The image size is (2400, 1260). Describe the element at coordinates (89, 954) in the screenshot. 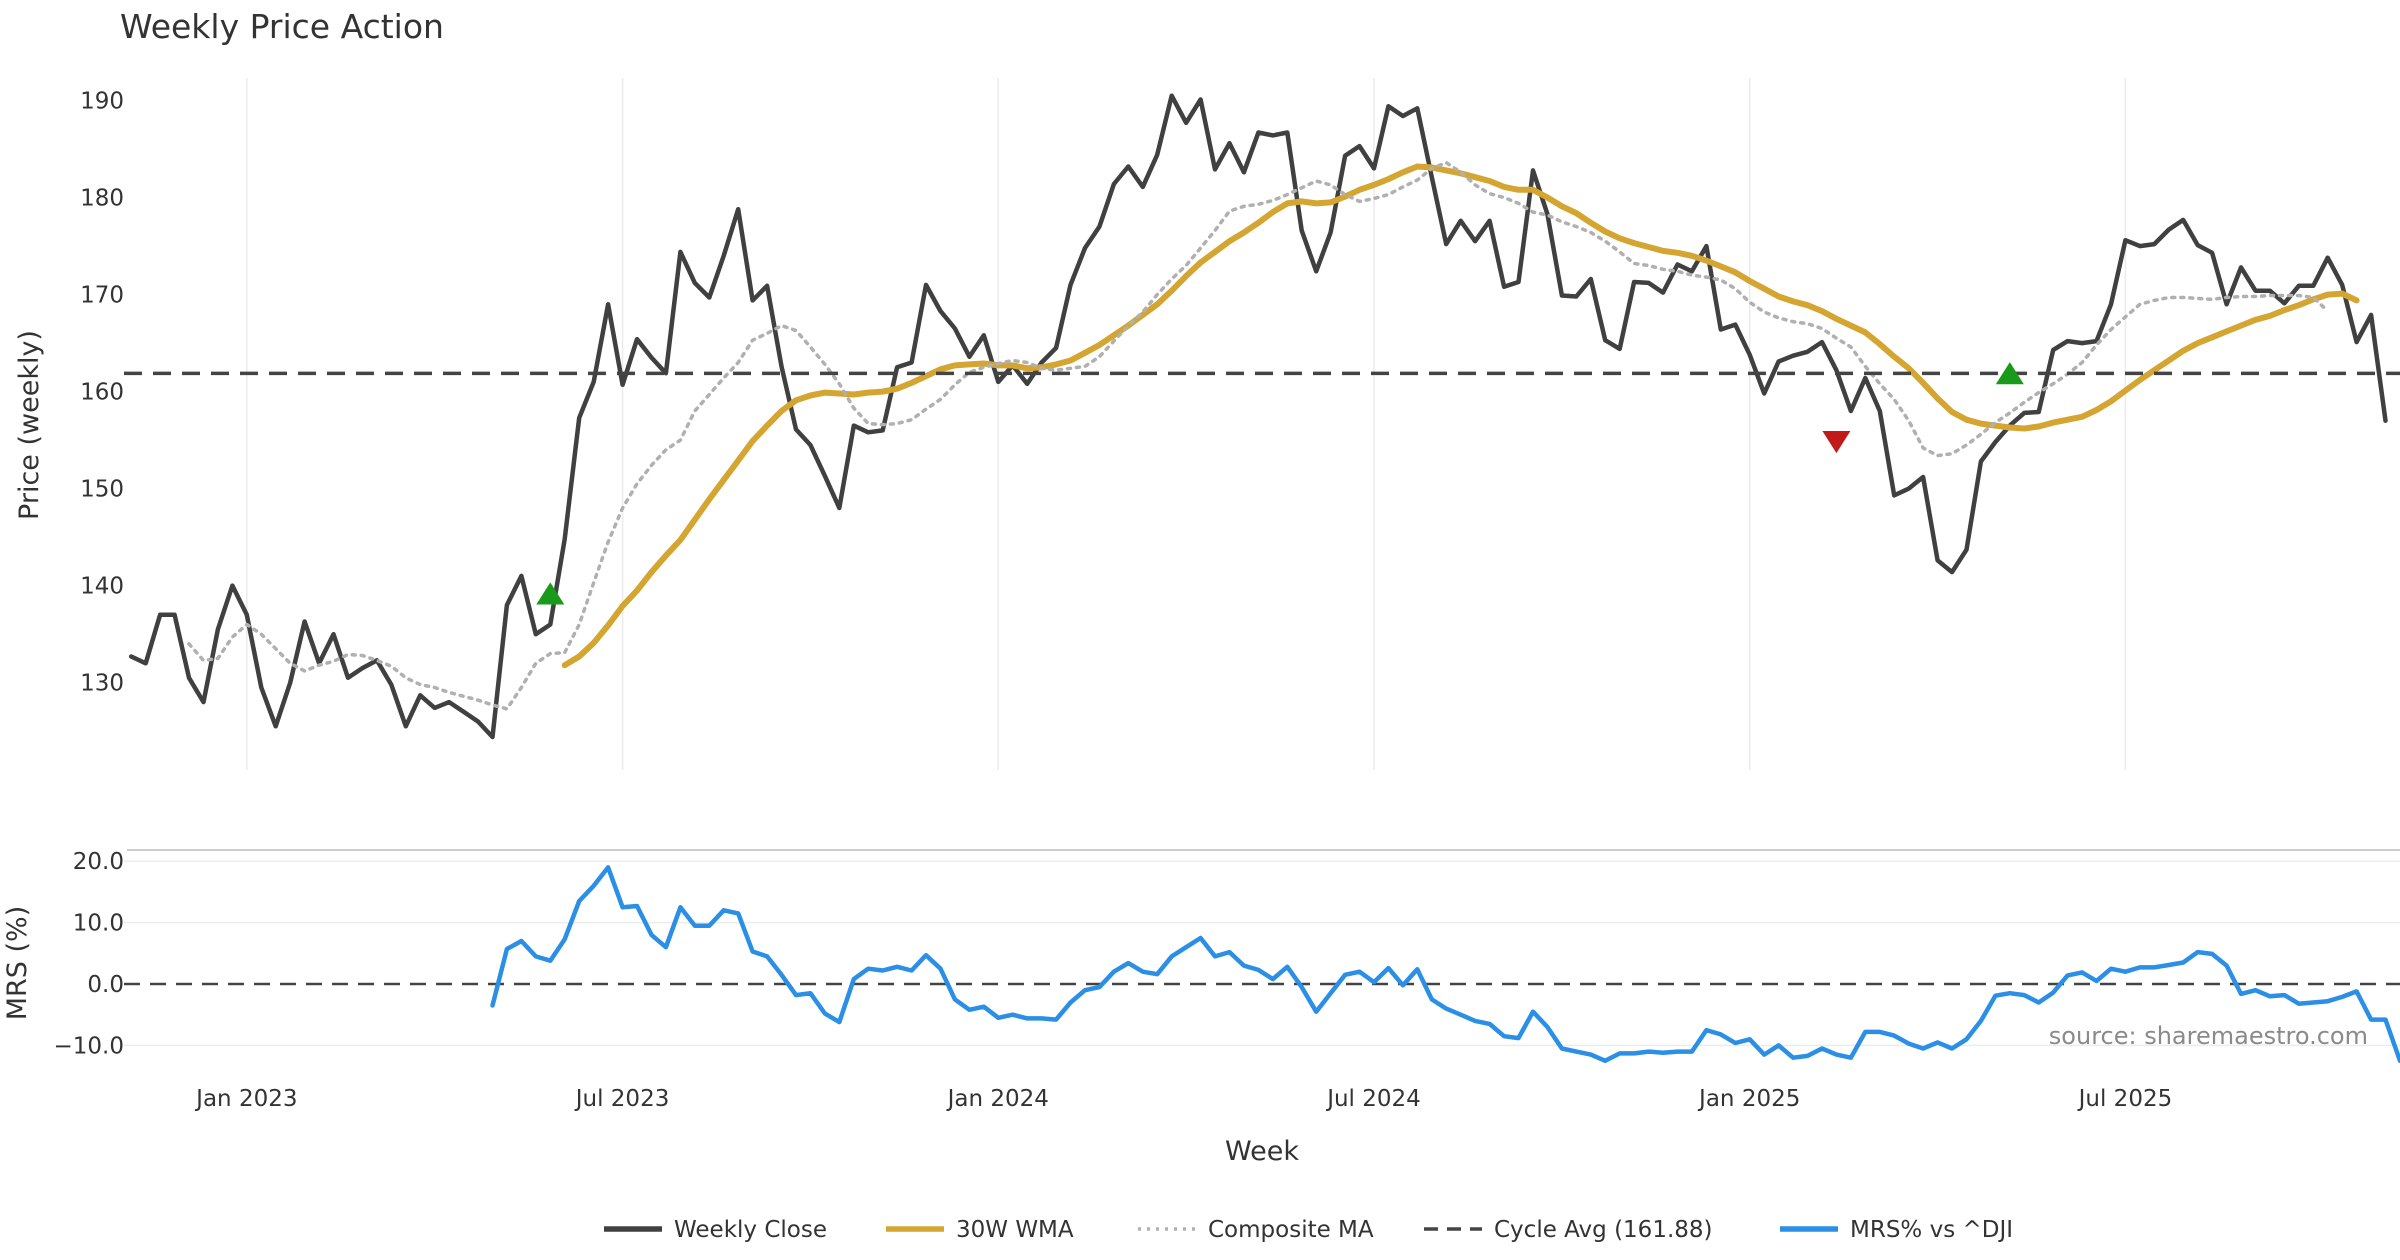

I see `mrs-y-tick-labels: −10.0 0.0 10.0 20.0` at that location.